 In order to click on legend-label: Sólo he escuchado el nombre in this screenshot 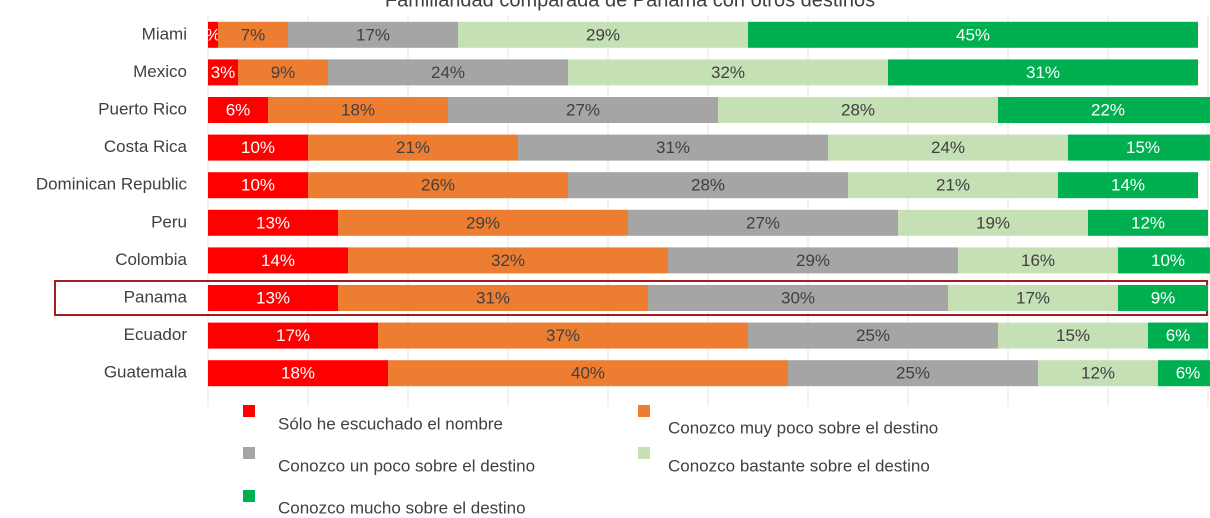, I will do `click(390, 423)`.